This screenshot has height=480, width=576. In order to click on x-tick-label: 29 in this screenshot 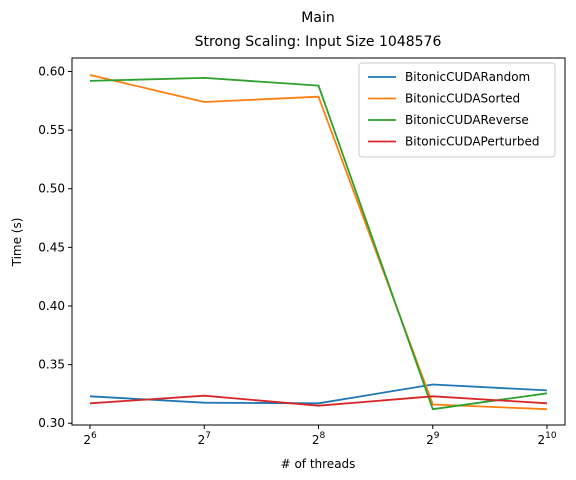, I will do `click(433, 439)`.